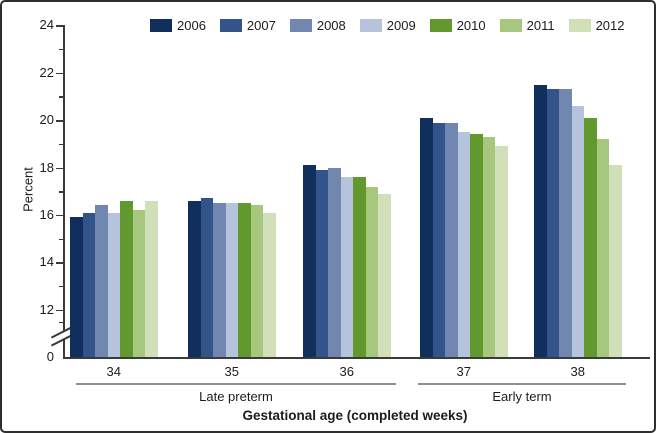  I want to click on legend: 2006 2007 2008 2009 2010 2011 2012, so click(387, 25).